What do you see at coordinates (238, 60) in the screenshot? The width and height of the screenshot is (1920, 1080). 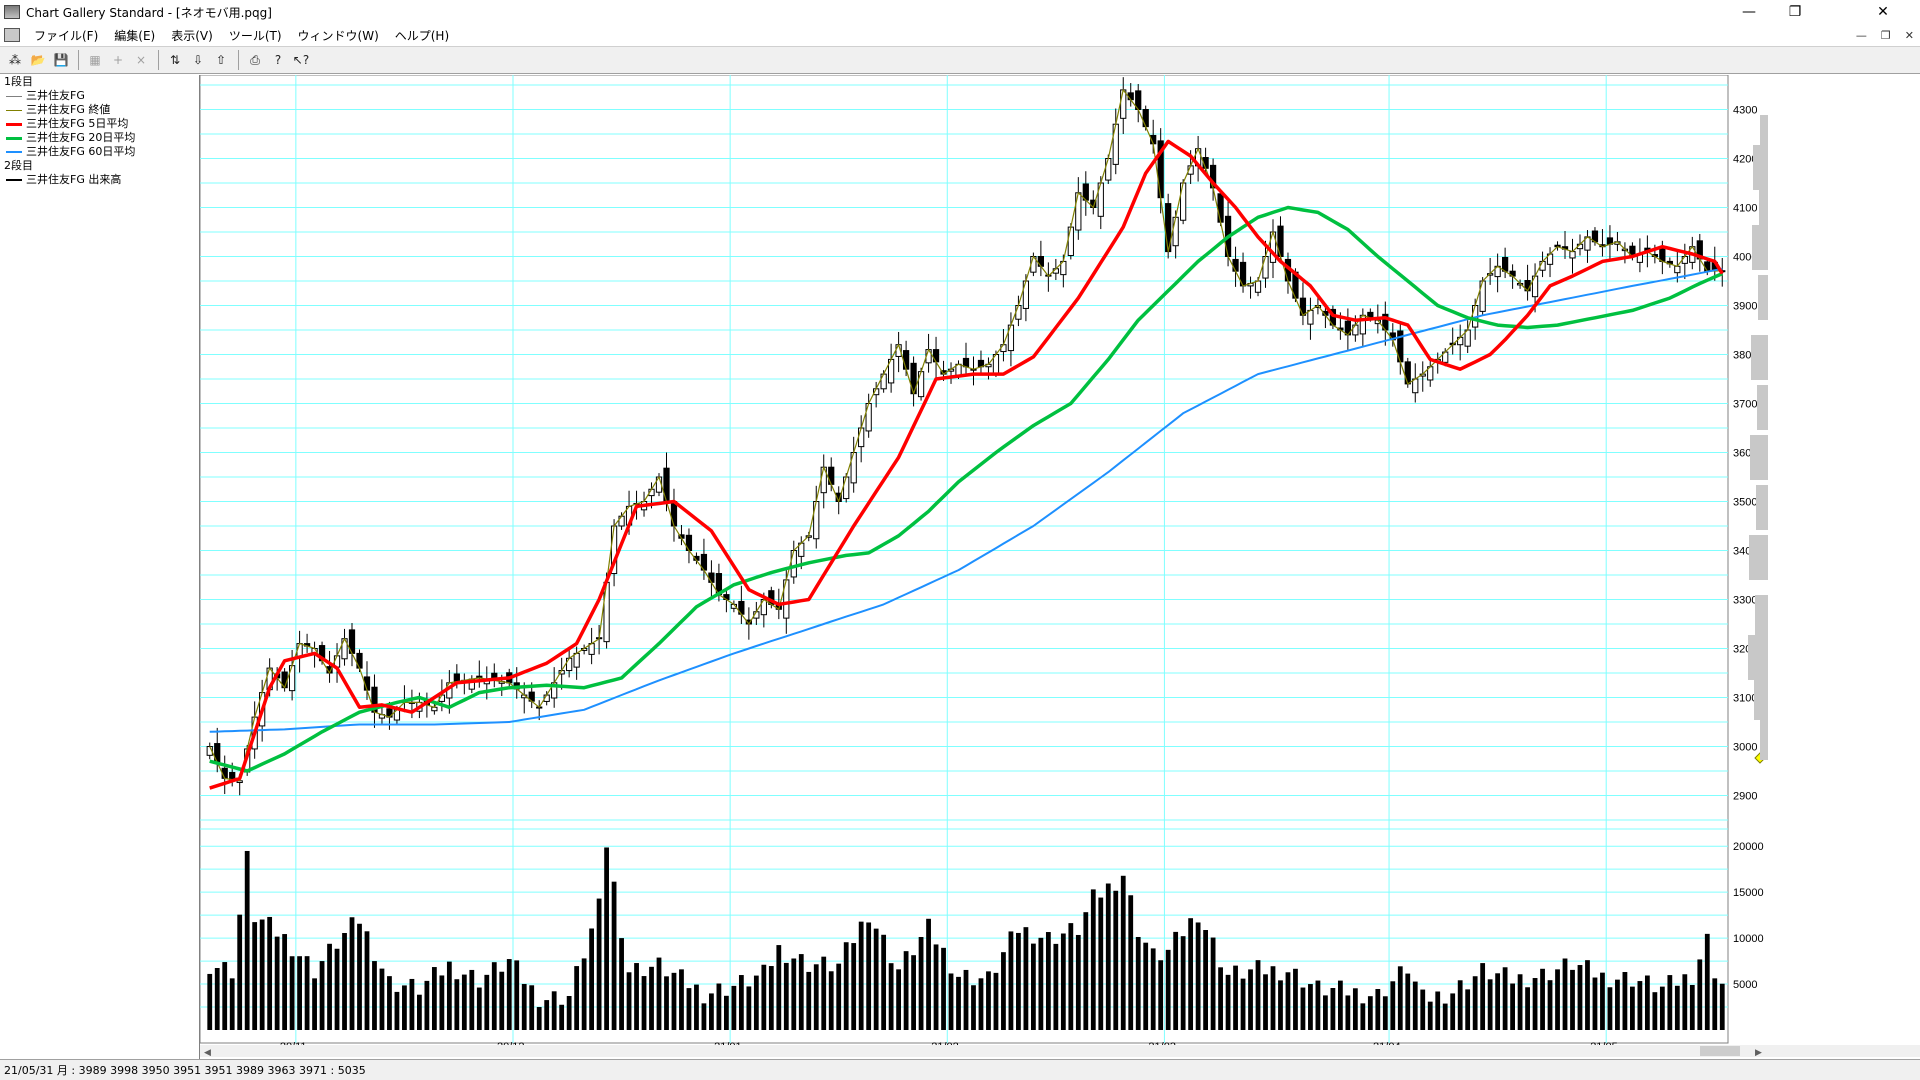 I see `toolbar-separator` at bounding box center [238, 60].